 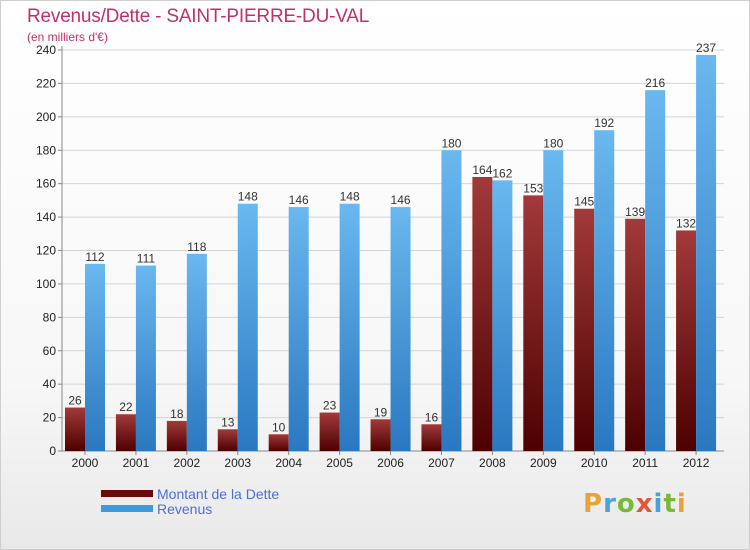 I want to click on value-label-dette: 145, so click(x=584, y=202).